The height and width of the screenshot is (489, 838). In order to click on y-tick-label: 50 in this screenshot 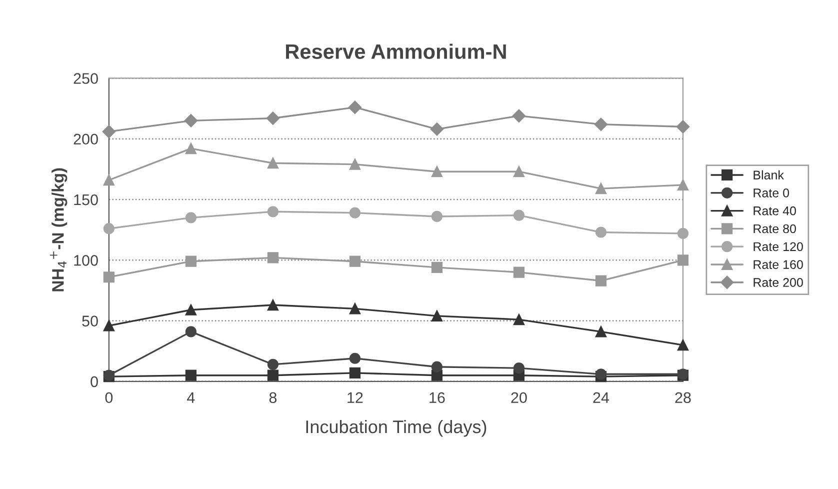, I will do `click(90, 321)`.